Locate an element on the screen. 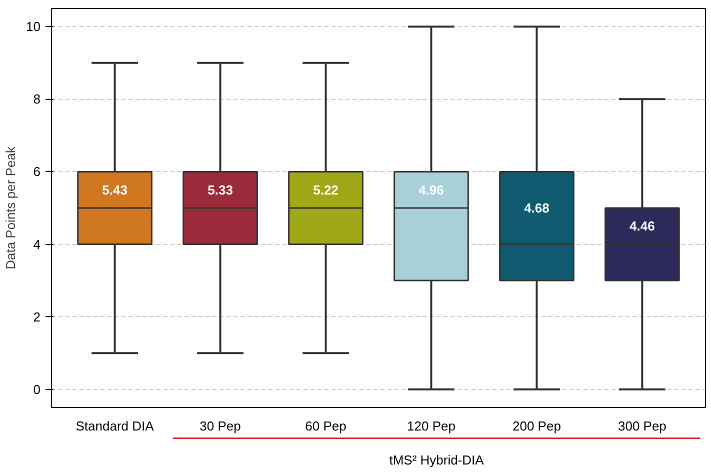 This screenshot has width=711, height=472. text: tMS² Hybrid-DIA is located at coordinates (436, 460).